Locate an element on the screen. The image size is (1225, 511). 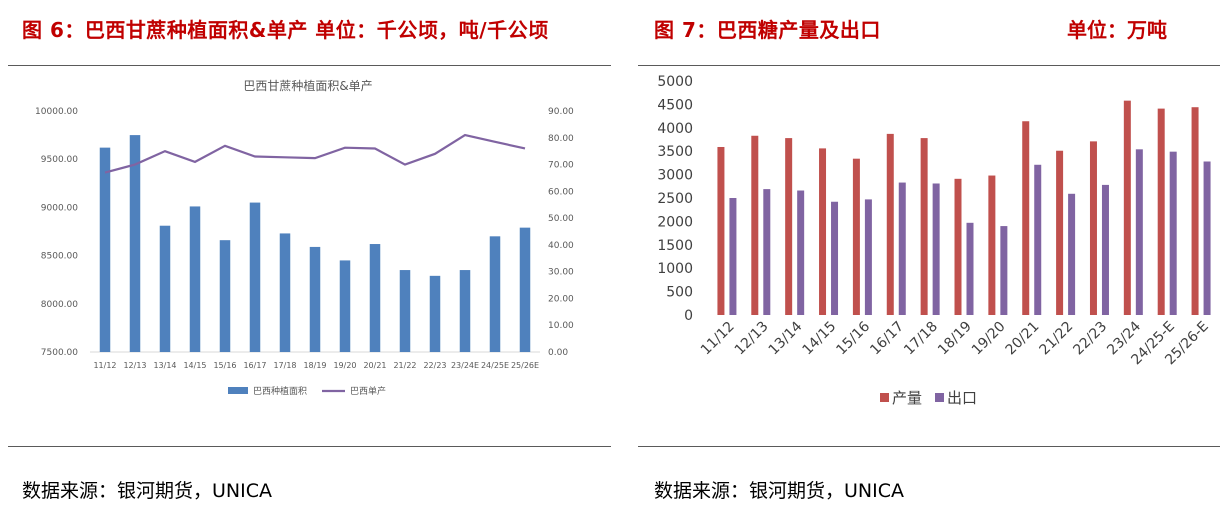
y-tick-label: 3000 is located at coordinates (675, 176).